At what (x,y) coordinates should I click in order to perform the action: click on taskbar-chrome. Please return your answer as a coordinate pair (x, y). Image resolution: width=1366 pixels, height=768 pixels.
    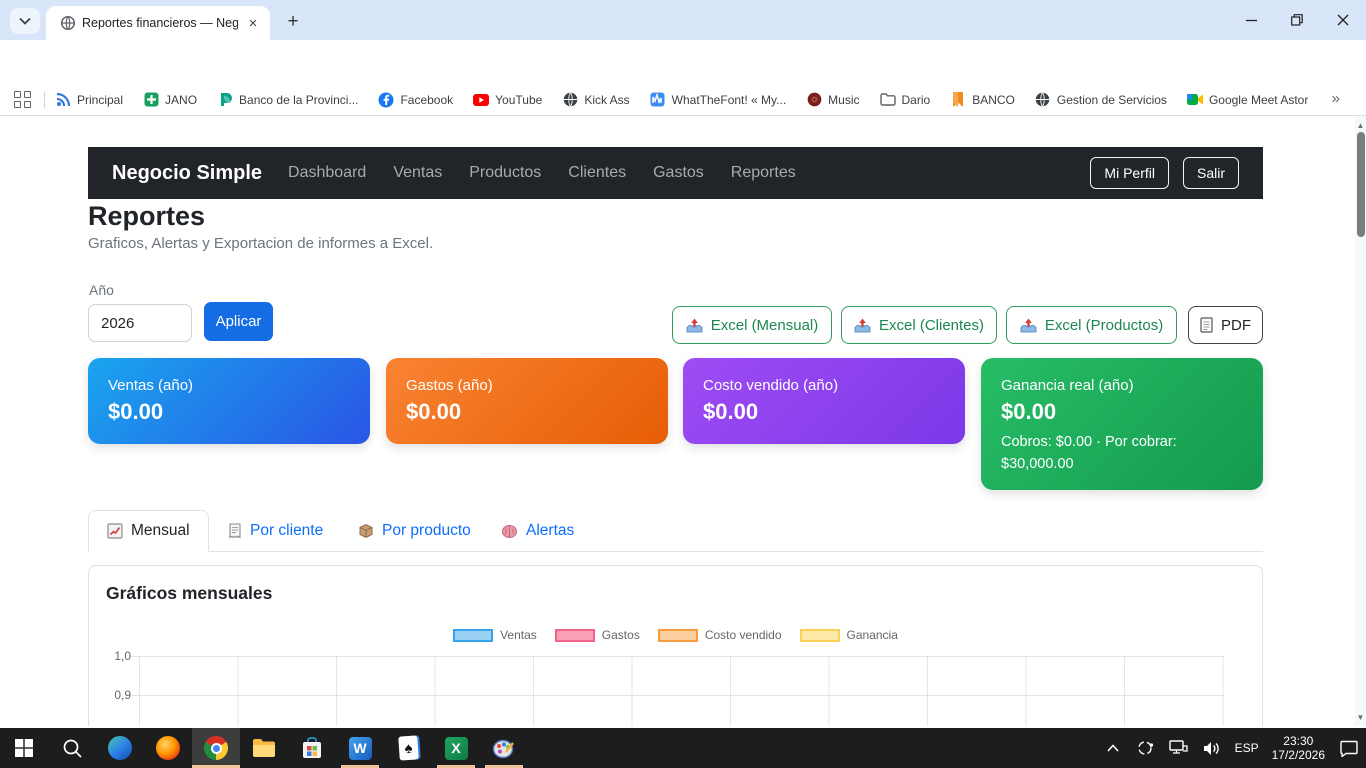
    Looking at the image, I should click on (216, 748).